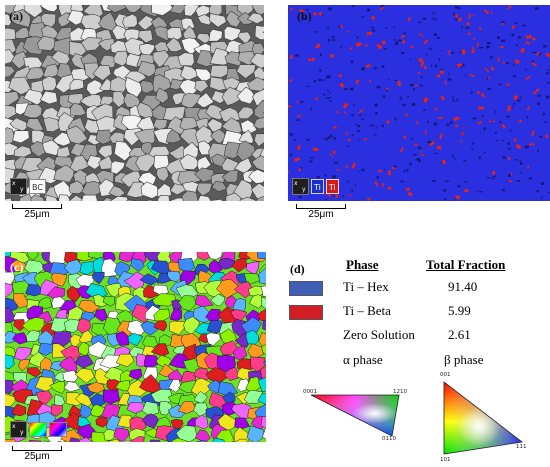  What do you see at coordinates (332, 186) in the screenshot?
I see `ti-beta-layer-chip: Ti` at bounding box center [332, 186].